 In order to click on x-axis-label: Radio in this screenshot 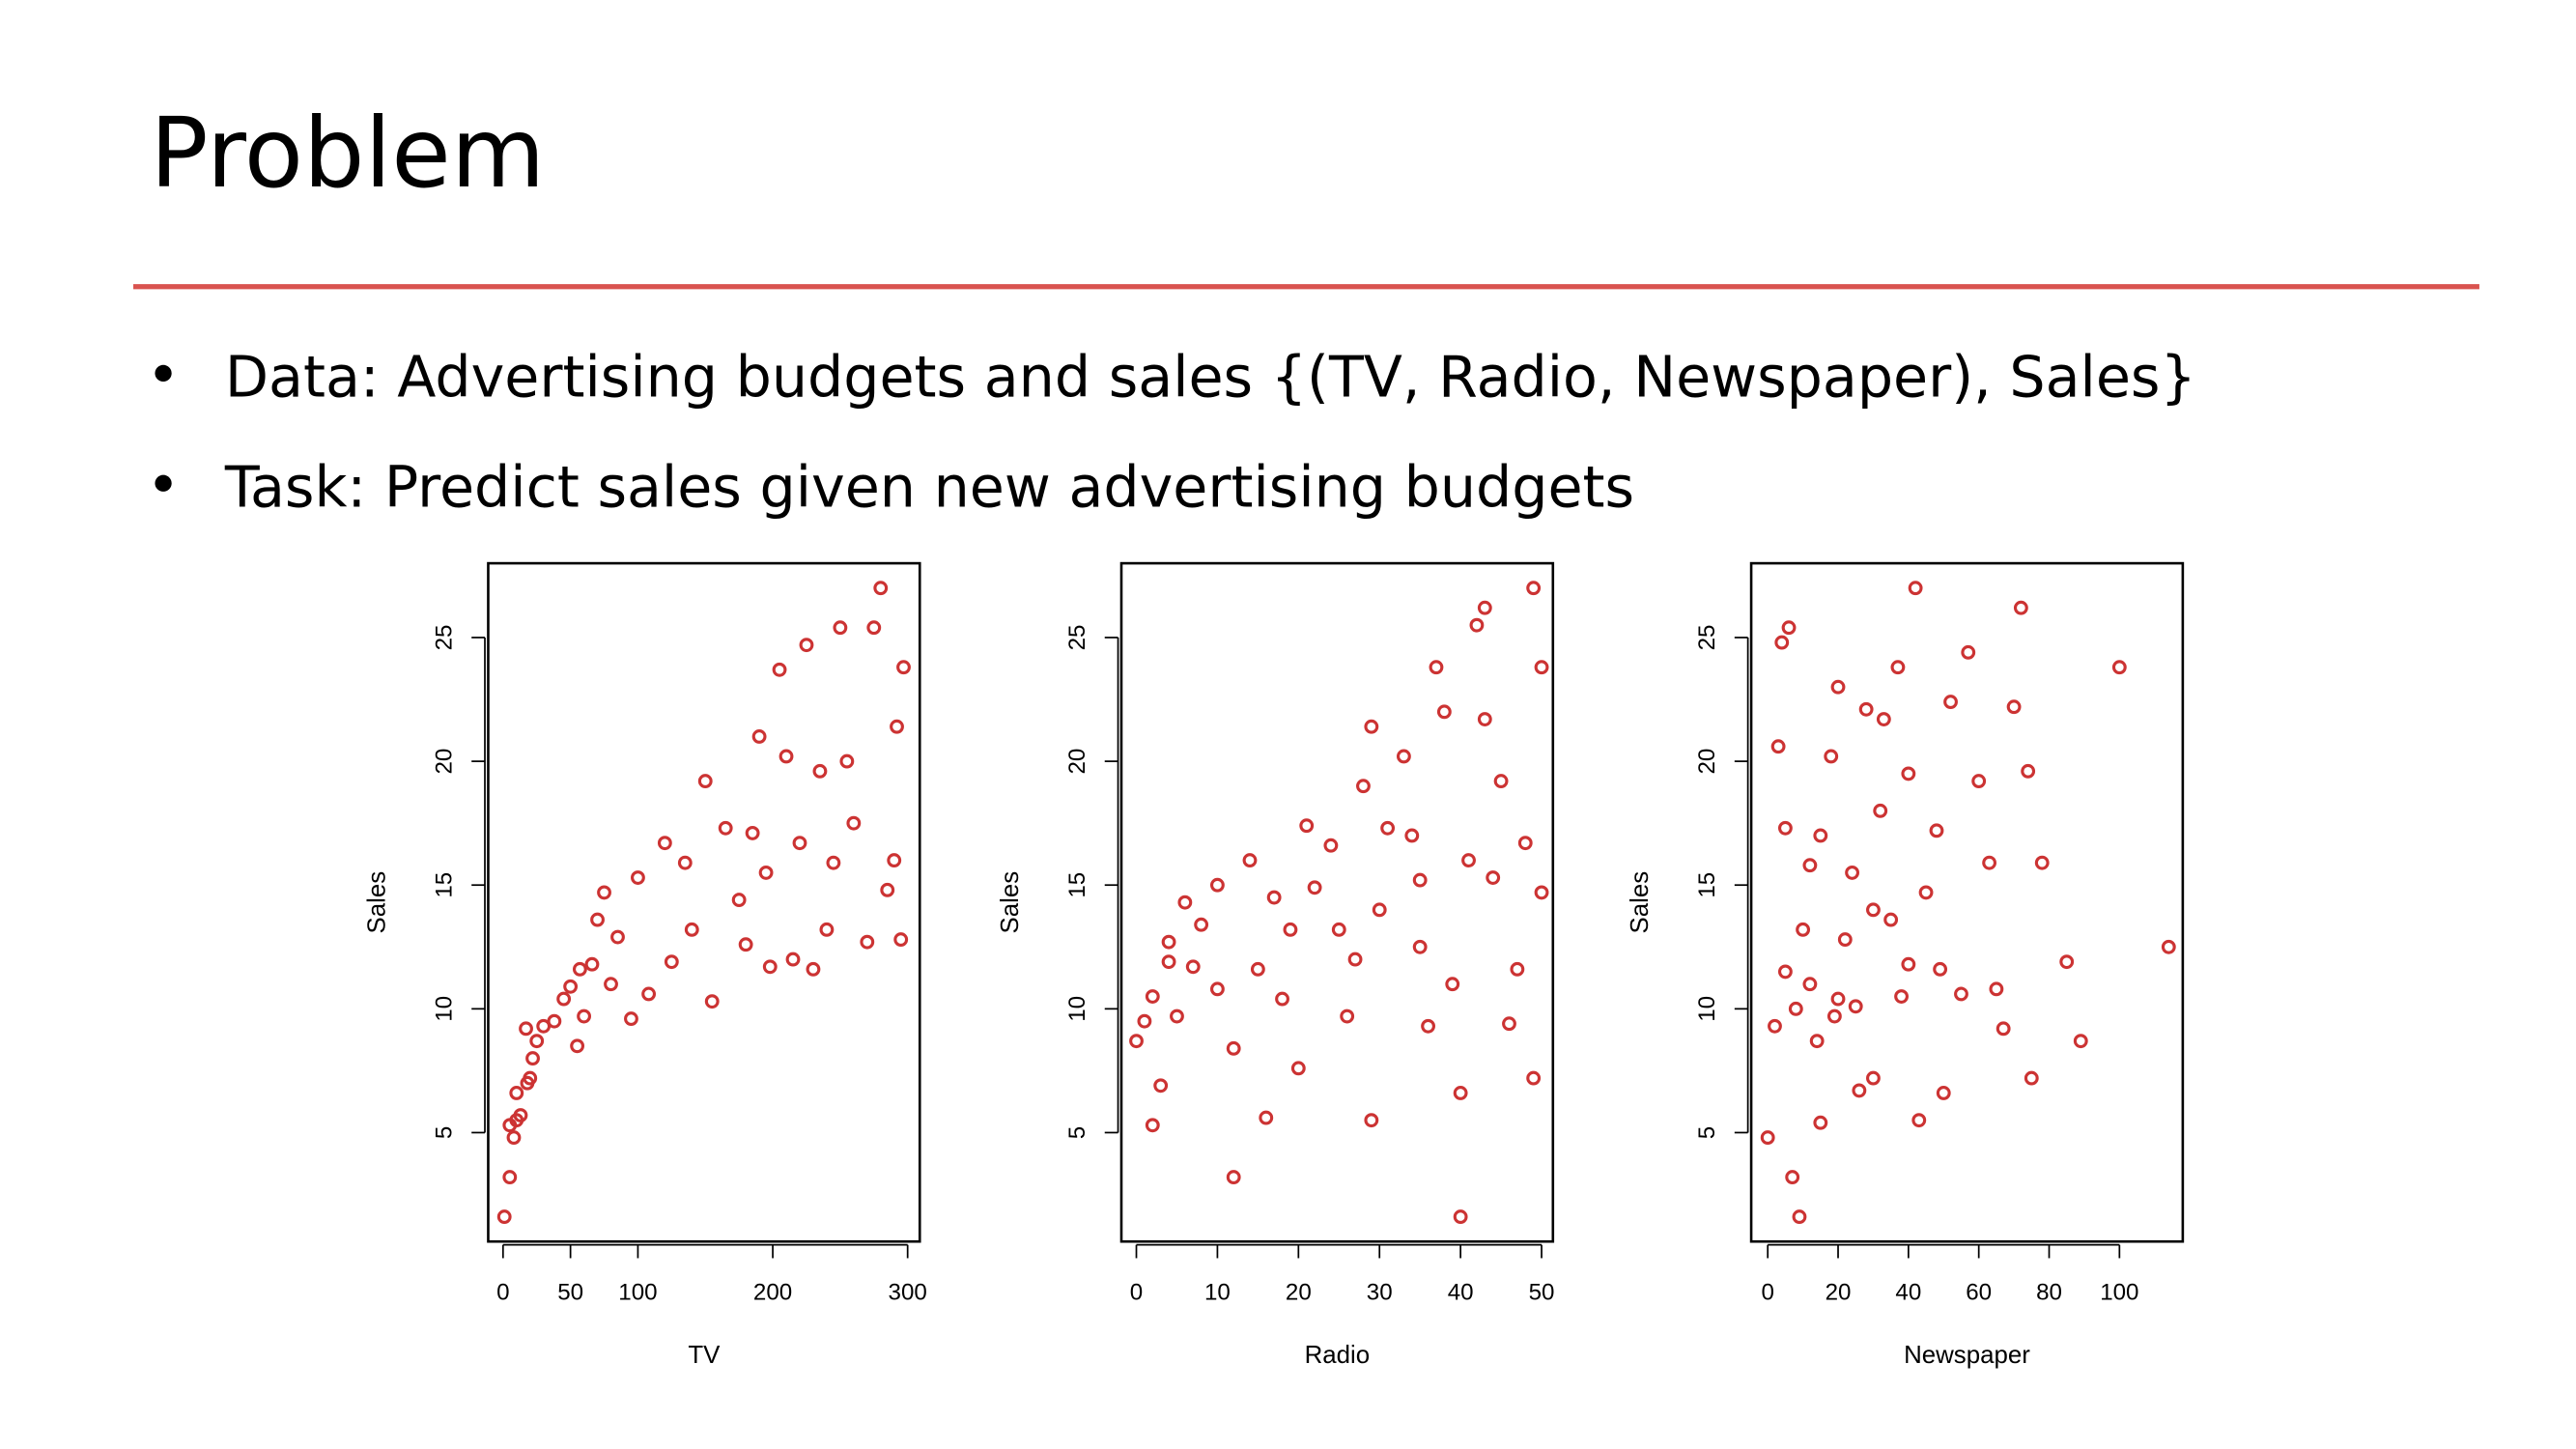, I will do `click(1338, 1355)`.